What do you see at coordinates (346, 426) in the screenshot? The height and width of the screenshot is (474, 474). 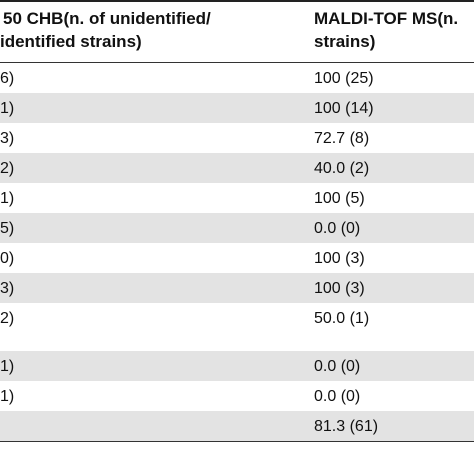 I see `cell-col-b: 81.3 (61)` at bounding box center [346, 426].